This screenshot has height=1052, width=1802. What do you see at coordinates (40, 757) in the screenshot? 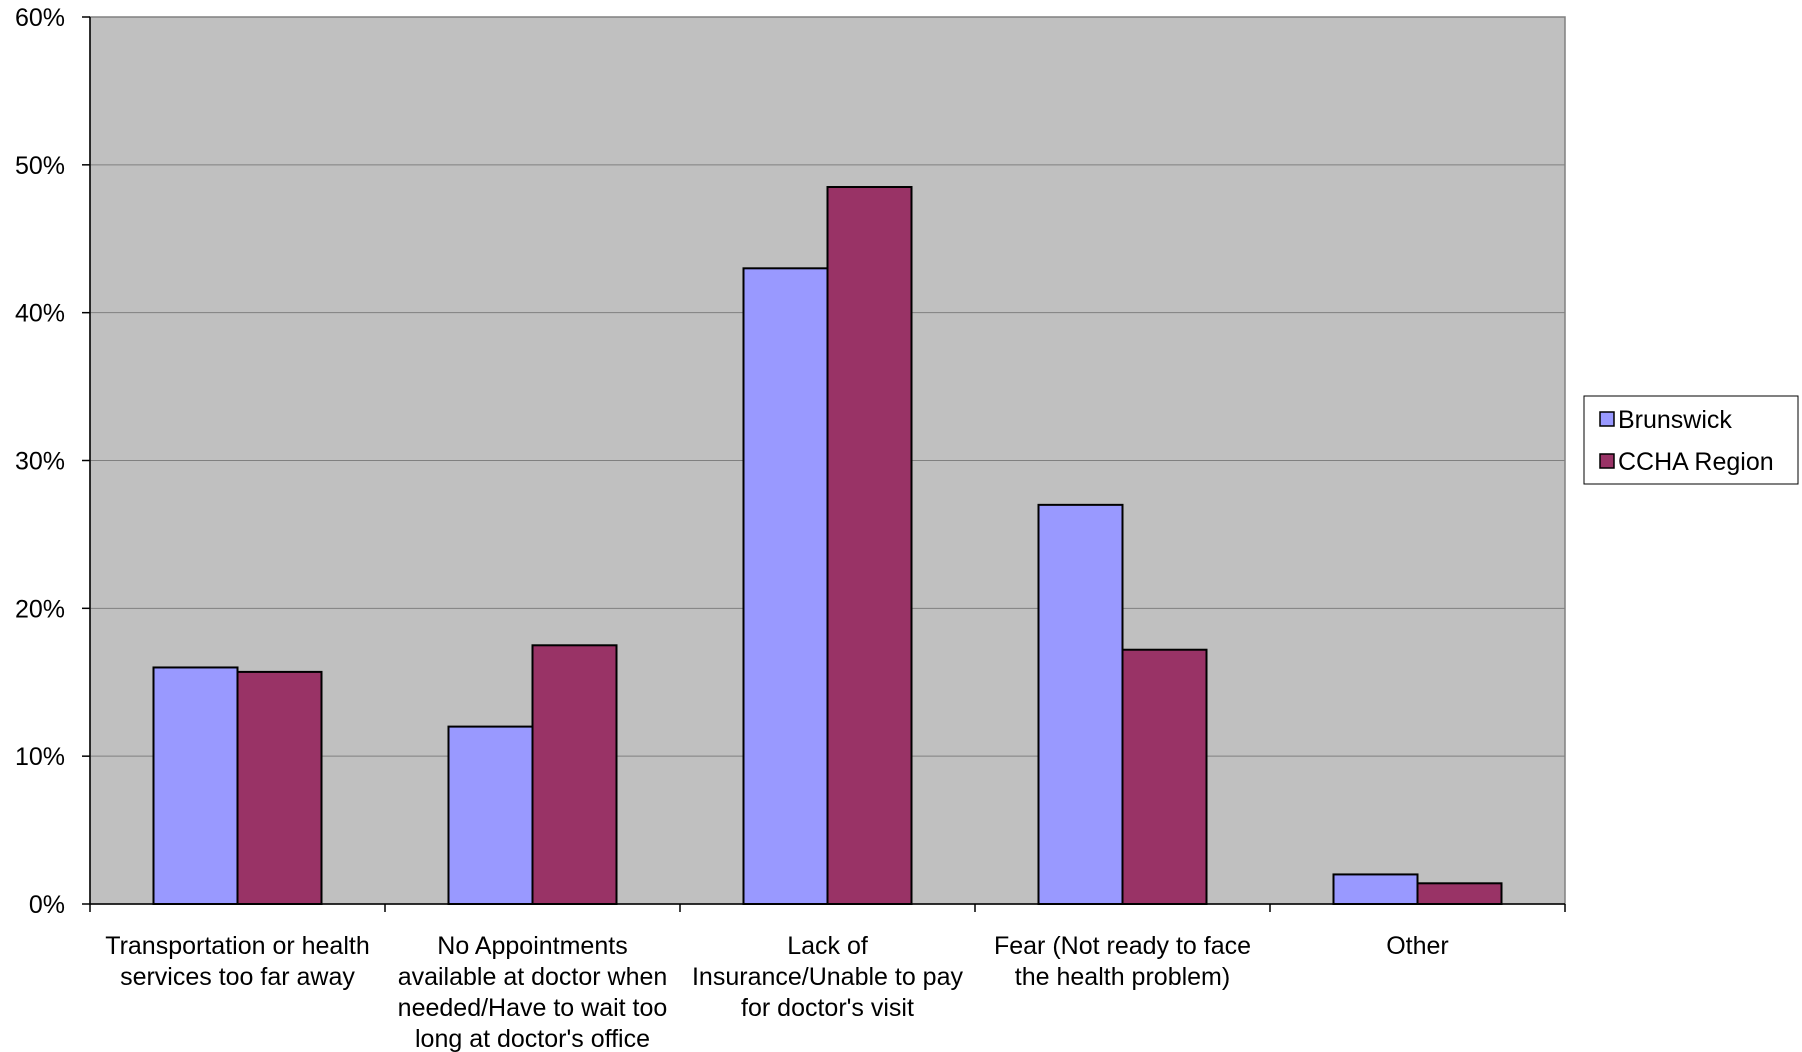
I see `y-tick-label: 10%` at bounding box center [40, 757].